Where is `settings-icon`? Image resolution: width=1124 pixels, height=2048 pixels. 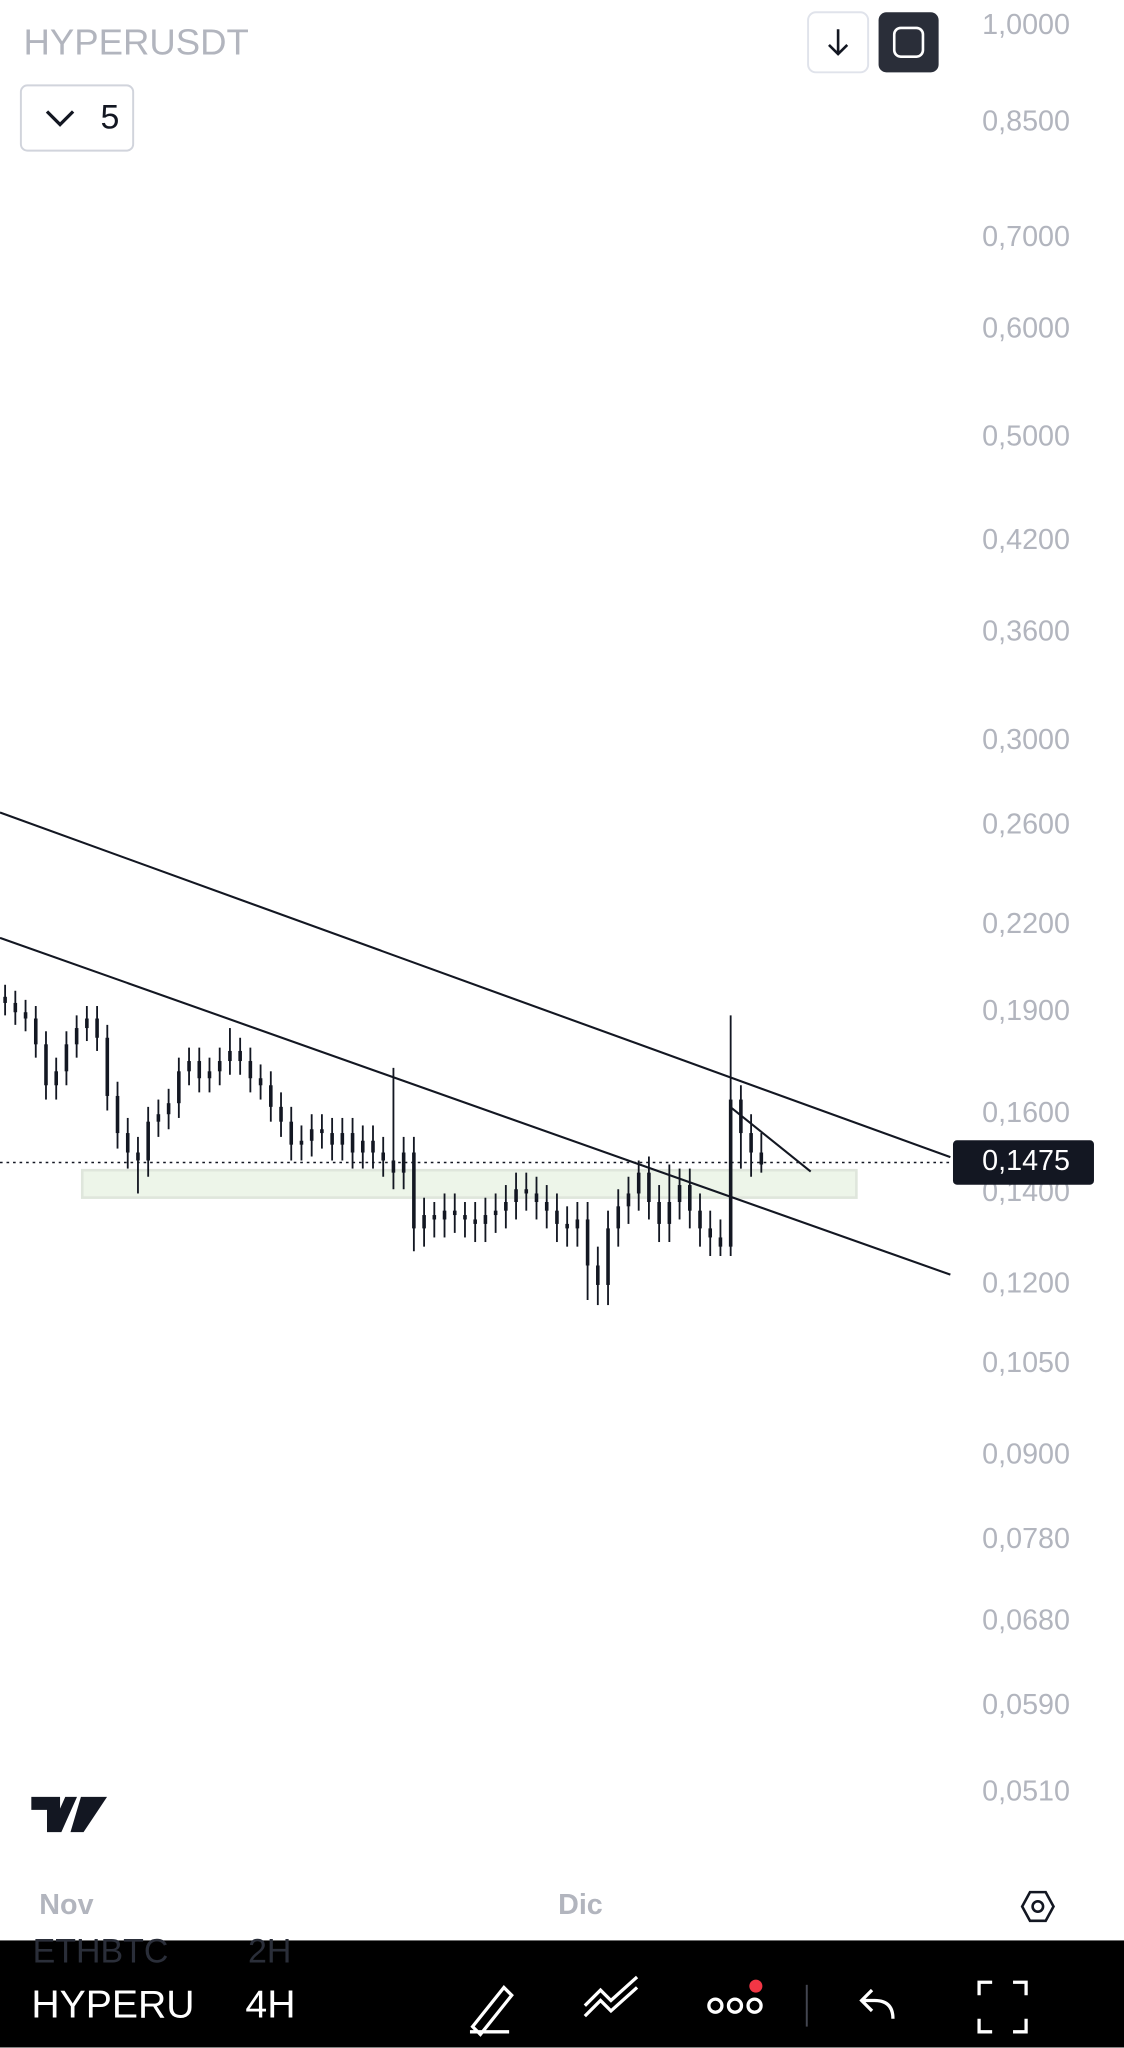 settings-icon is located at coordinates (1037, 1906).